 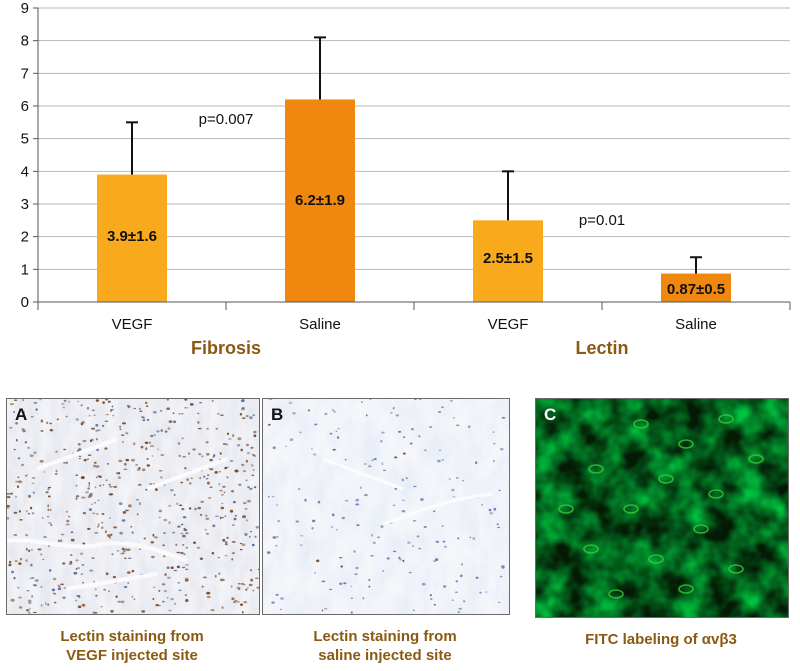 What do you see at coordinates (132, 646) in the screenshot?
I see `panel-a-caption: Lectin staining from VEGF injected site` at bounding box center [132, 646].